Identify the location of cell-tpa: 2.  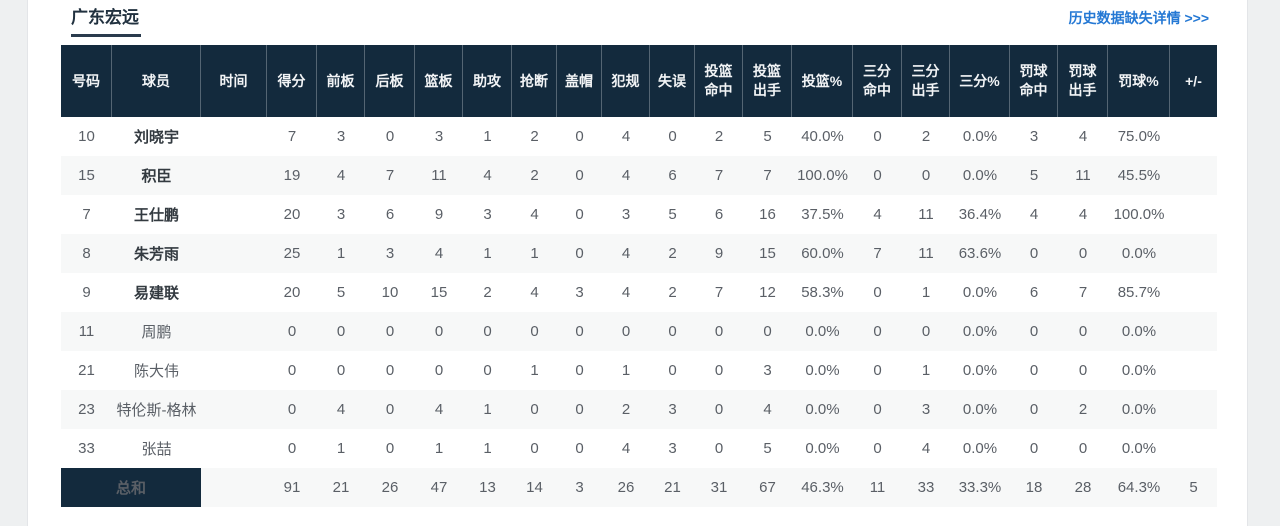
(926, 136).